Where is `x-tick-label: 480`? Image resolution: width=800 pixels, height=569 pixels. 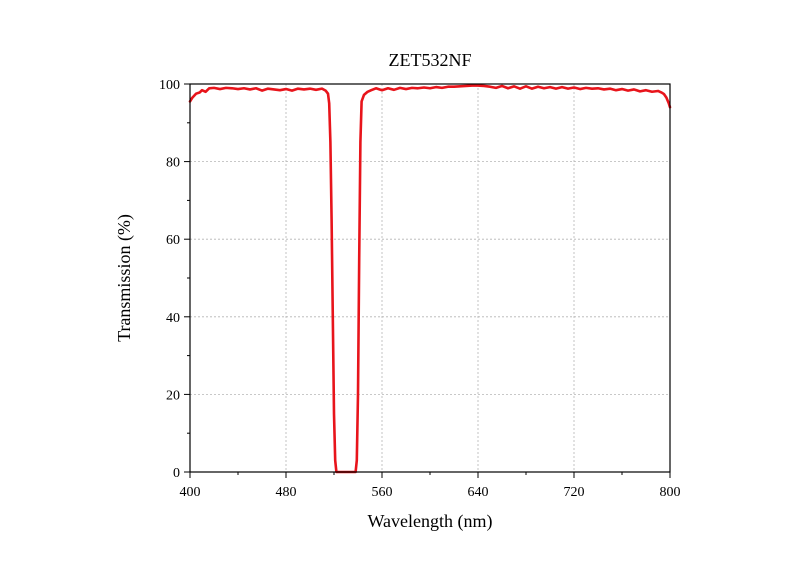 x-tick-label: 480 is located at coordinates (286, 492).